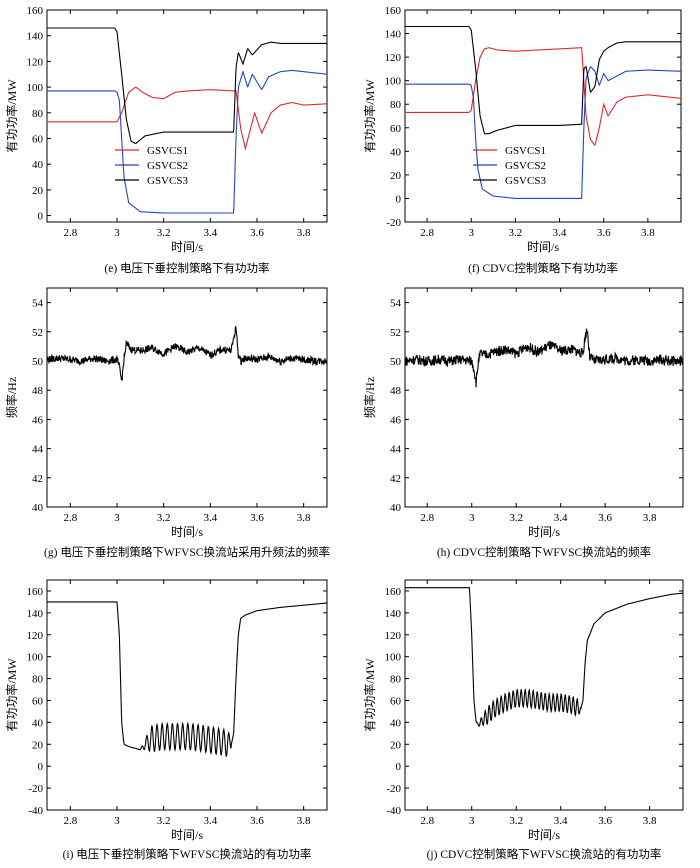 The height and width of the screenshot is (868, 700). Describe the element at coordinates (525, 166) in the screenshot. I see `legend-entry: GSVCS2` at that location.